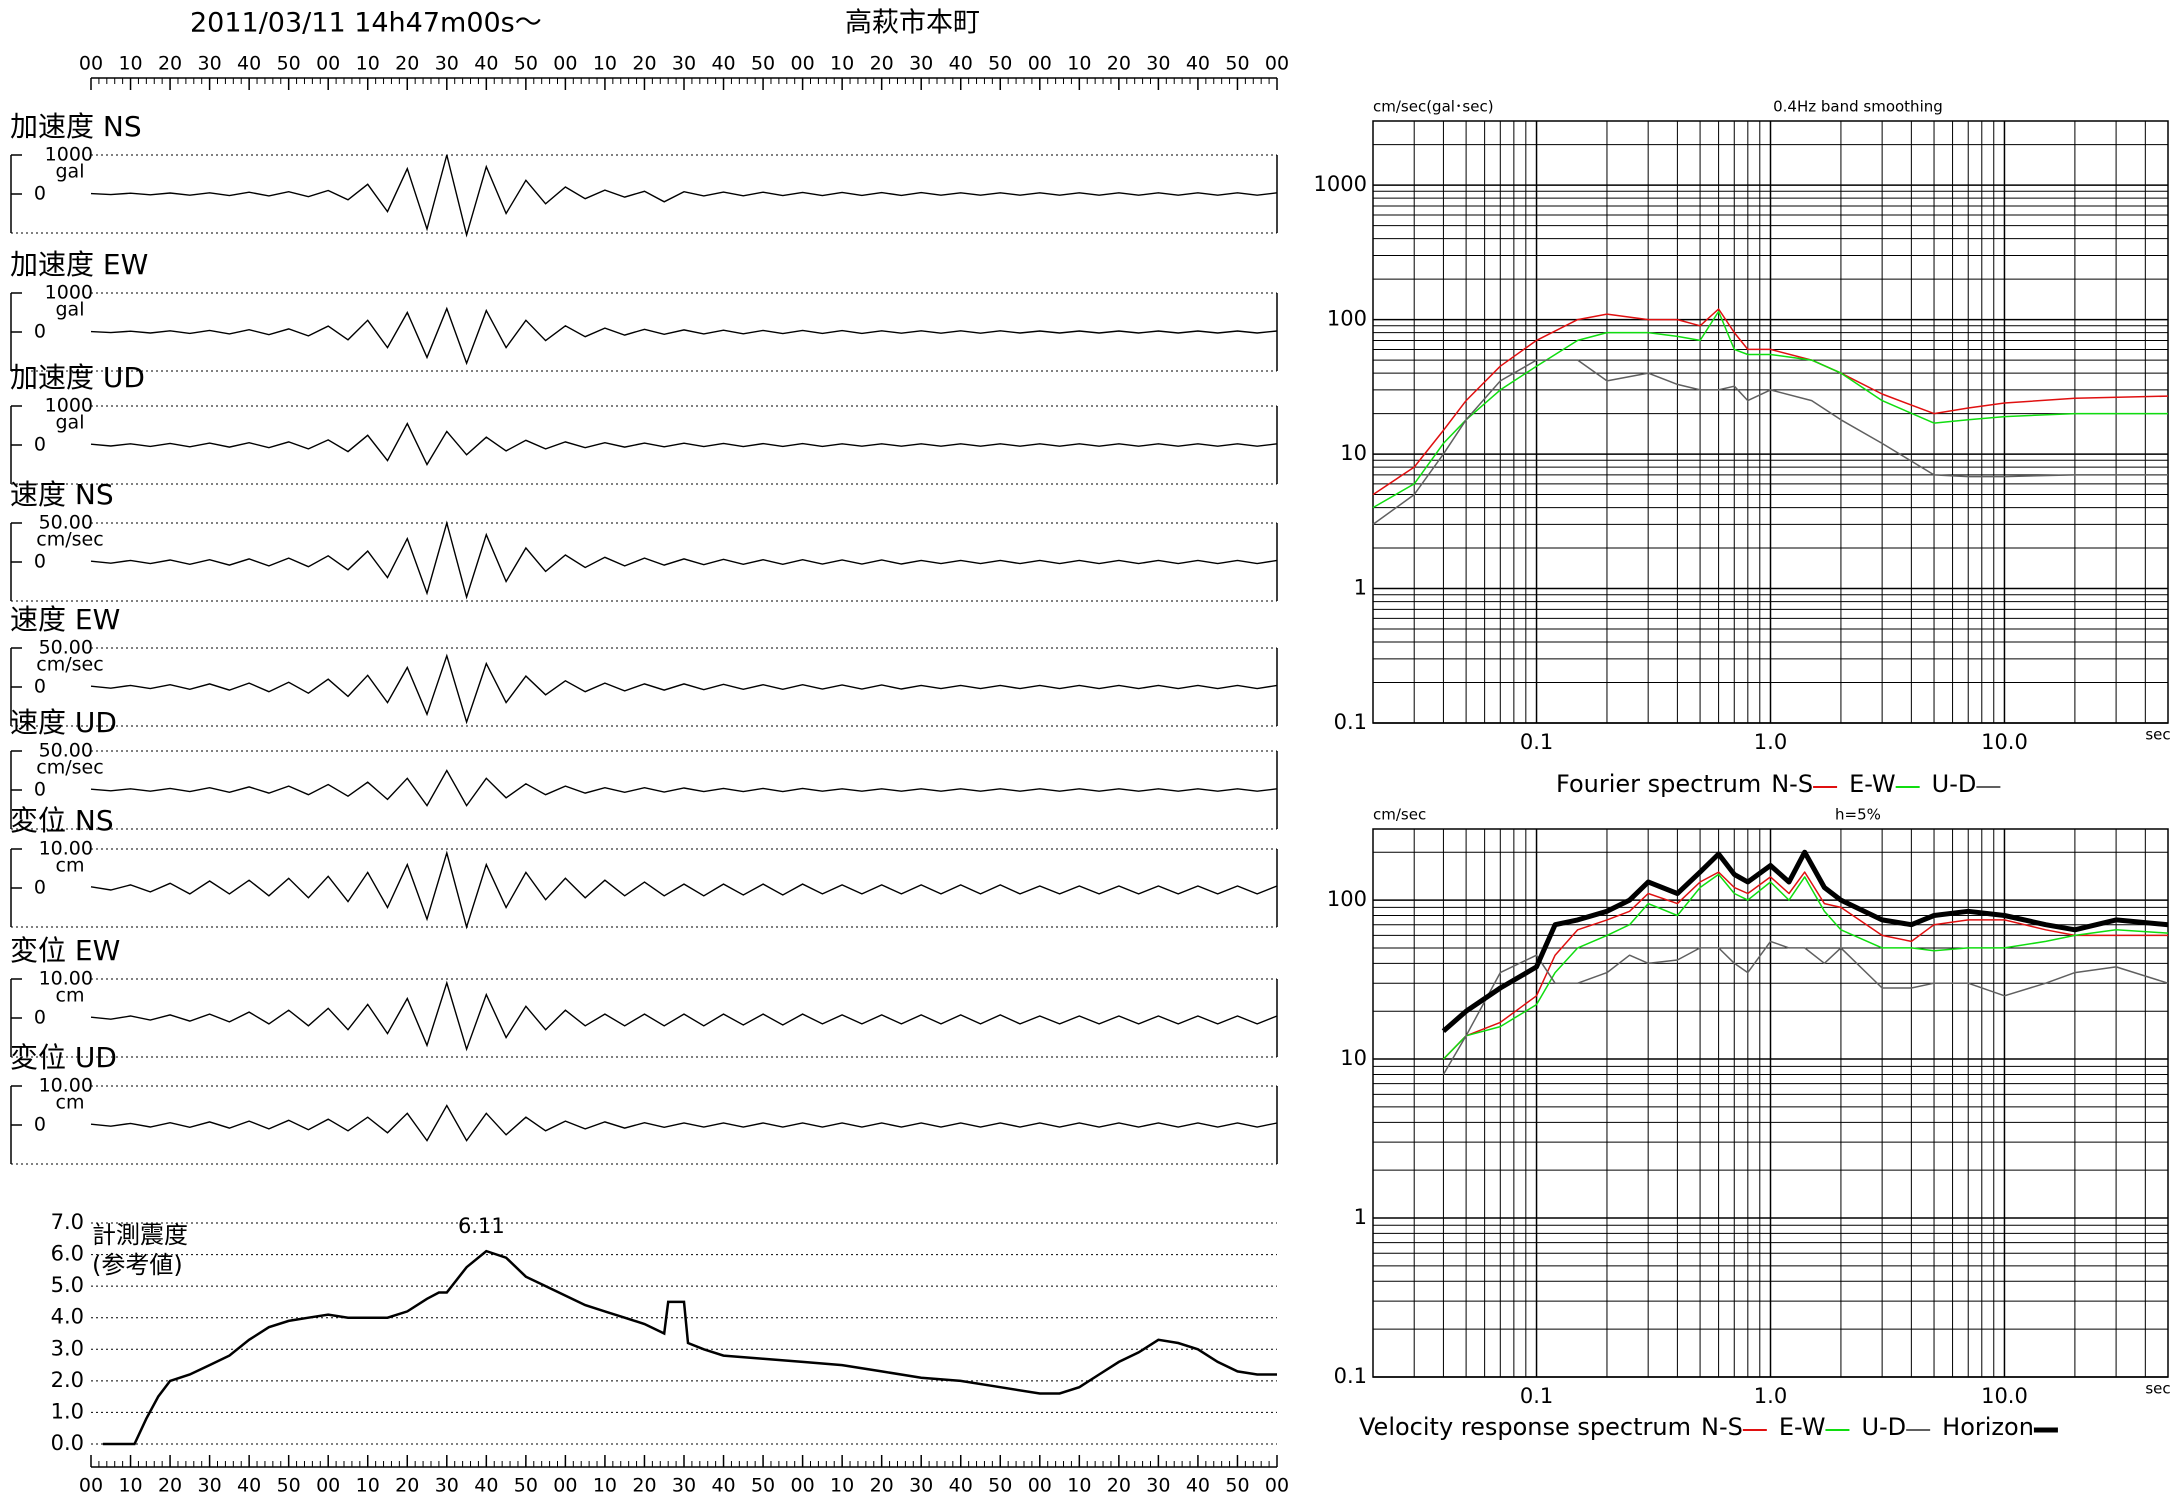 The height and width of the screenshot is (1500, 2182). Describe the element at coordinates (1399, 815) in the screenshot. I see `y-axis-label: cm/sec` at that location.